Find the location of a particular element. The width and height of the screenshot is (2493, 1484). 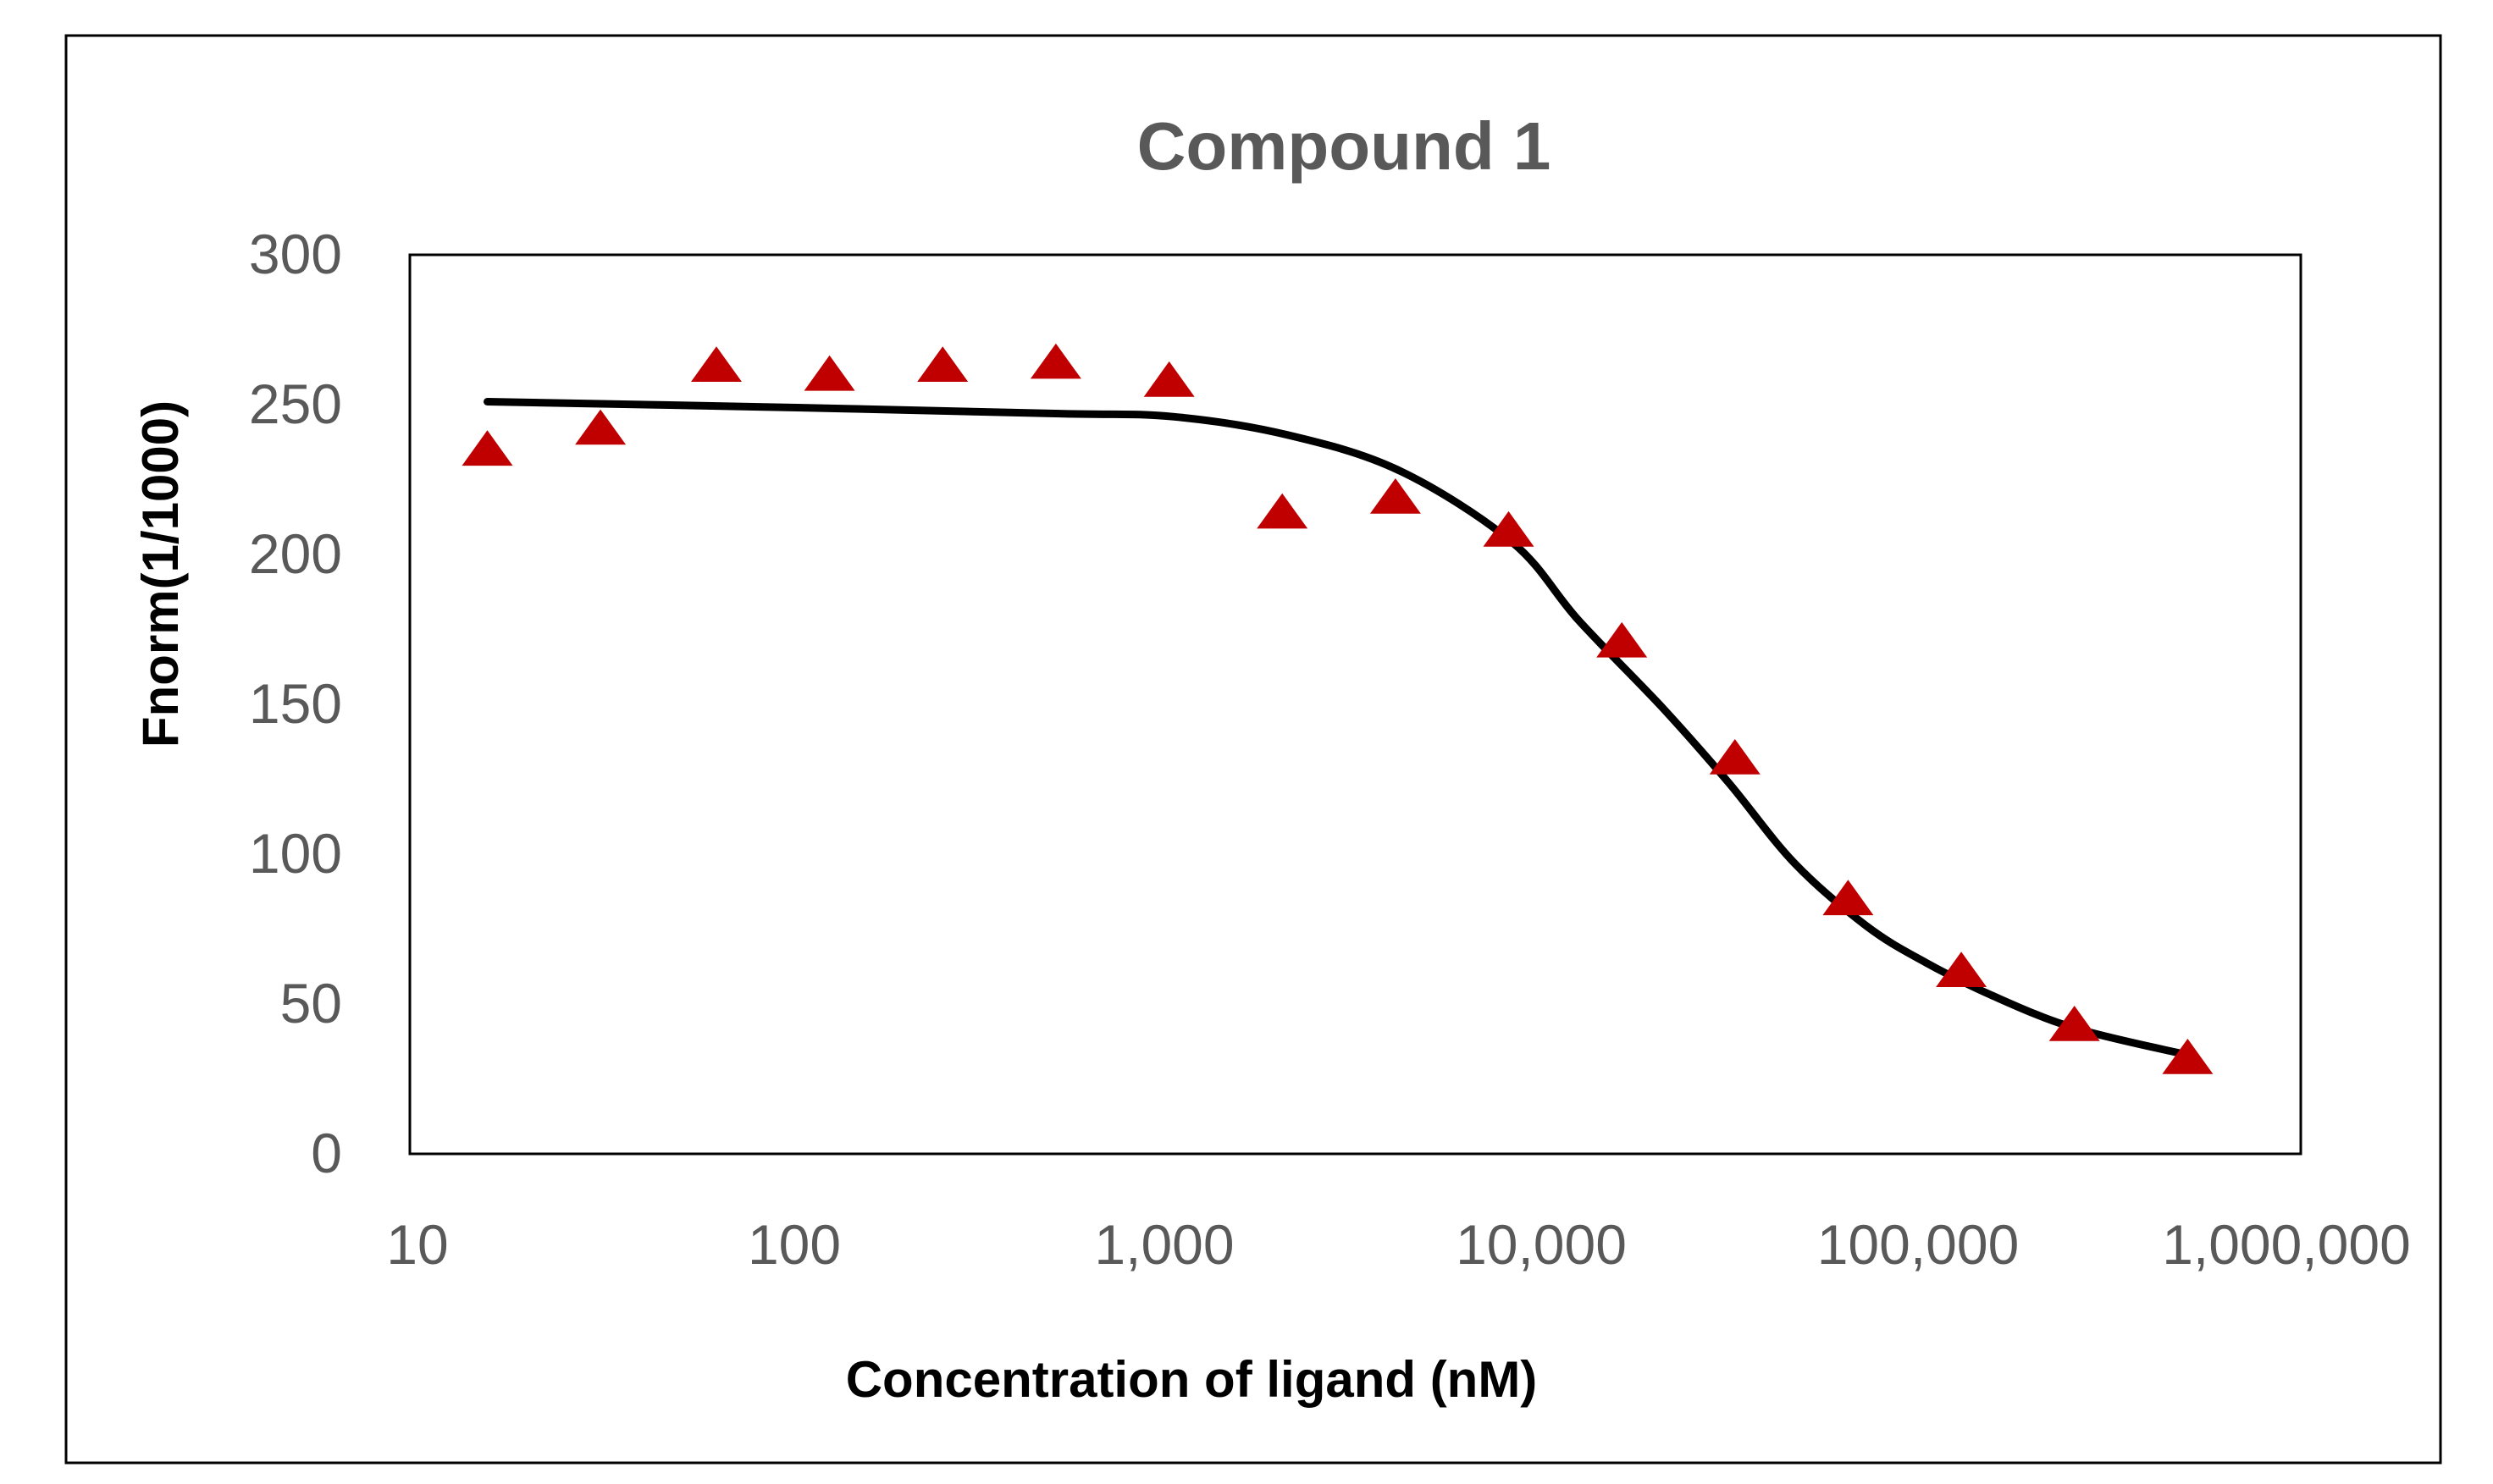

chart-title: Compound 1 is located at coordinates (1344, 146).